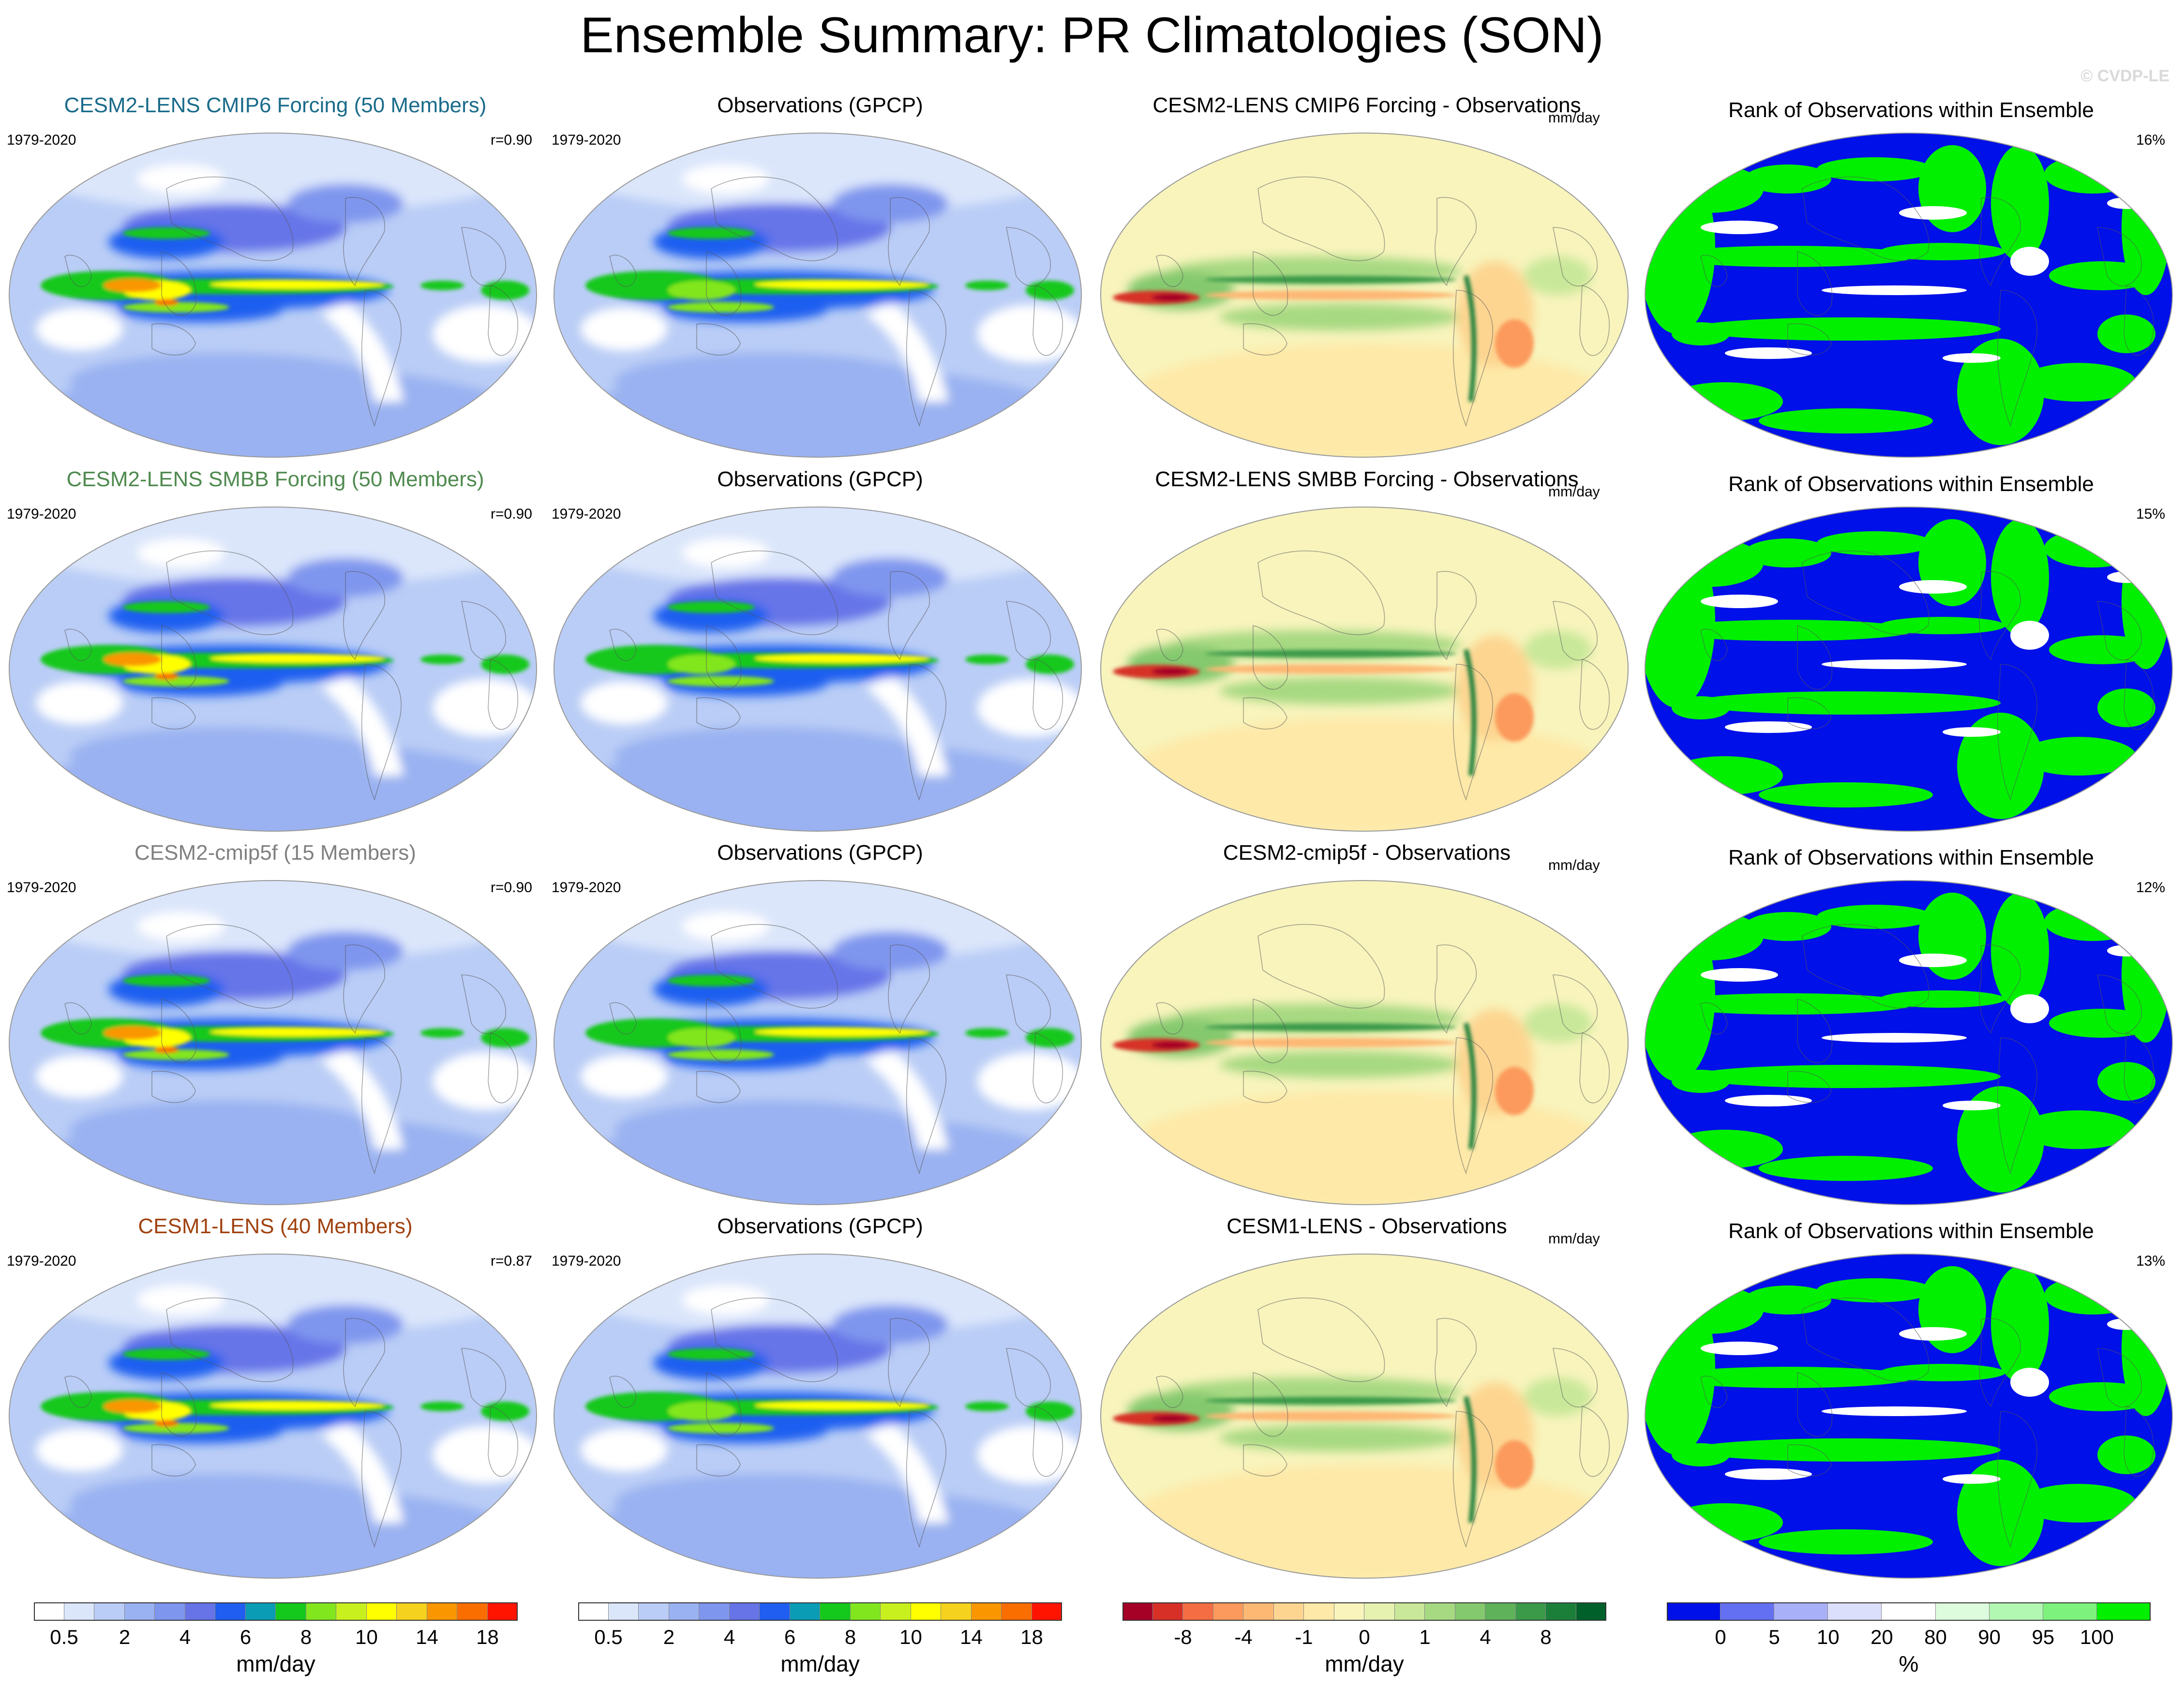  Describe the element at coordinates (608, 1637) in the screenshot. I see `colorbar-tick-label: 0.5` at that location.